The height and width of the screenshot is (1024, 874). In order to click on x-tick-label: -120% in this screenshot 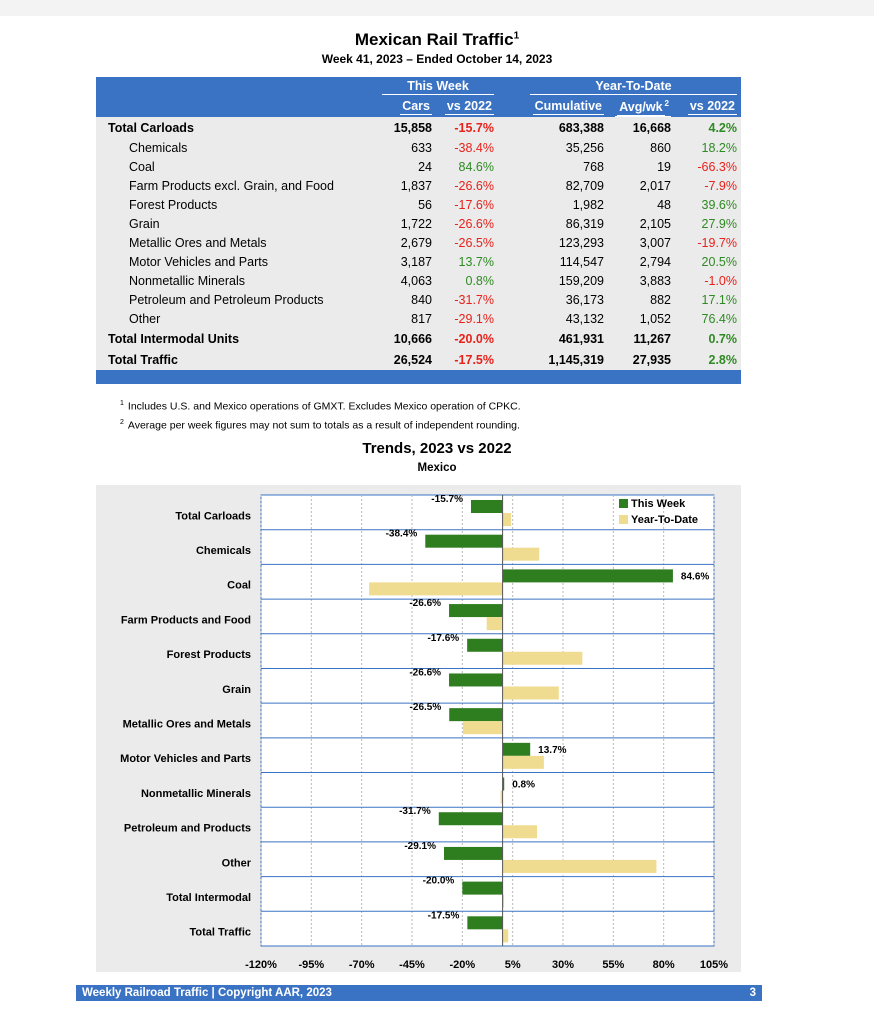, I will do `click(261, 965)`.